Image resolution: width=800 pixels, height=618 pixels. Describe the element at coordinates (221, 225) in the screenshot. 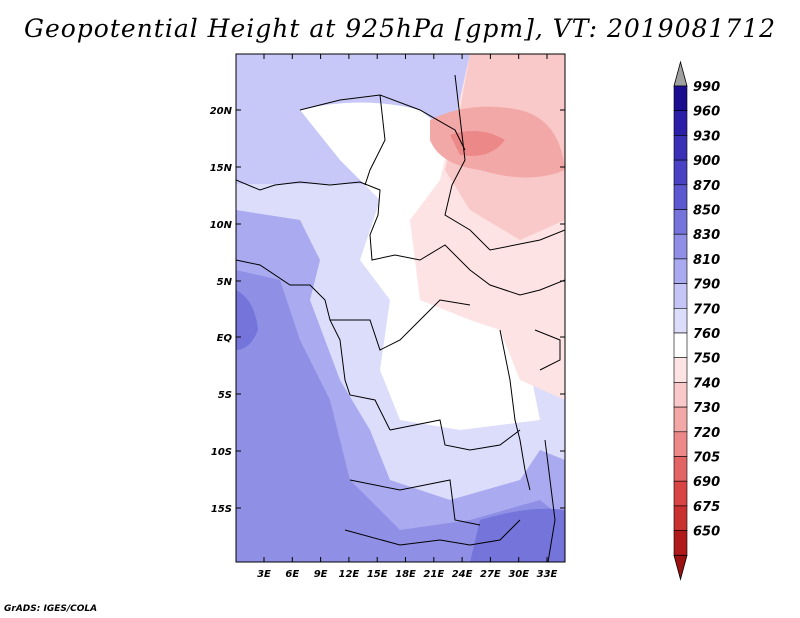

I see `lat-tick-label: 10N` at that location.